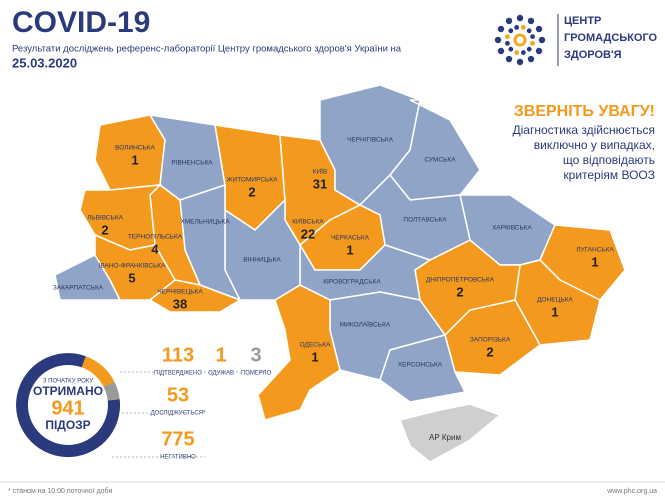  Describe the element at coordinates (155, 248) in the screenshot. I see `region-cases: 4` at that location.